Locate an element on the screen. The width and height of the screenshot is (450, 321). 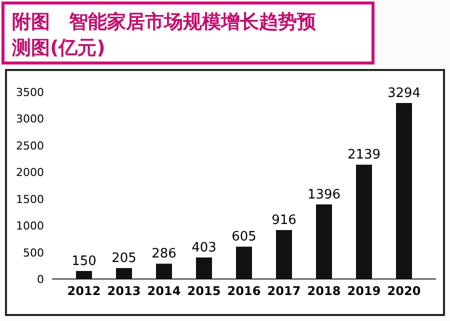
y-tick-label: 2000 is located at coordinates (30, 173).